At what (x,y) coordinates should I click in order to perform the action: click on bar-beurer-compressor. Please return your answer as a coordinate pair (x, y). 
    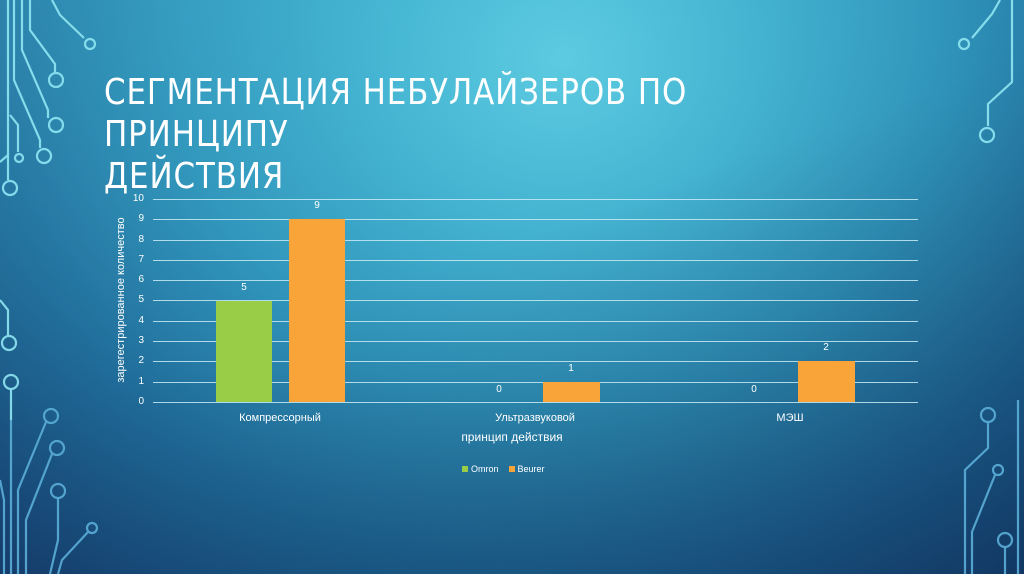
    Looking at the image, I should click on (317, 310).